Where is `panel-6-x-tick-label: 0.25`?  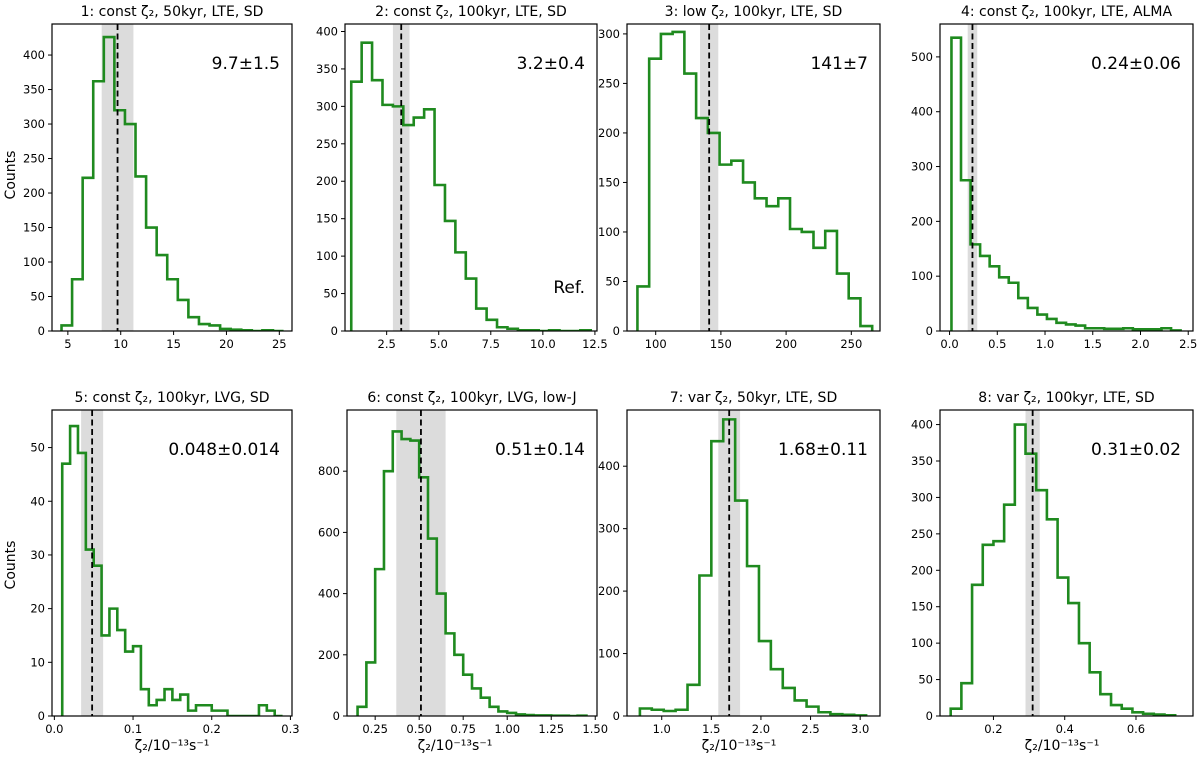
panel-6-x-tick-label: 0.25 is located at coordinates (375, 729).